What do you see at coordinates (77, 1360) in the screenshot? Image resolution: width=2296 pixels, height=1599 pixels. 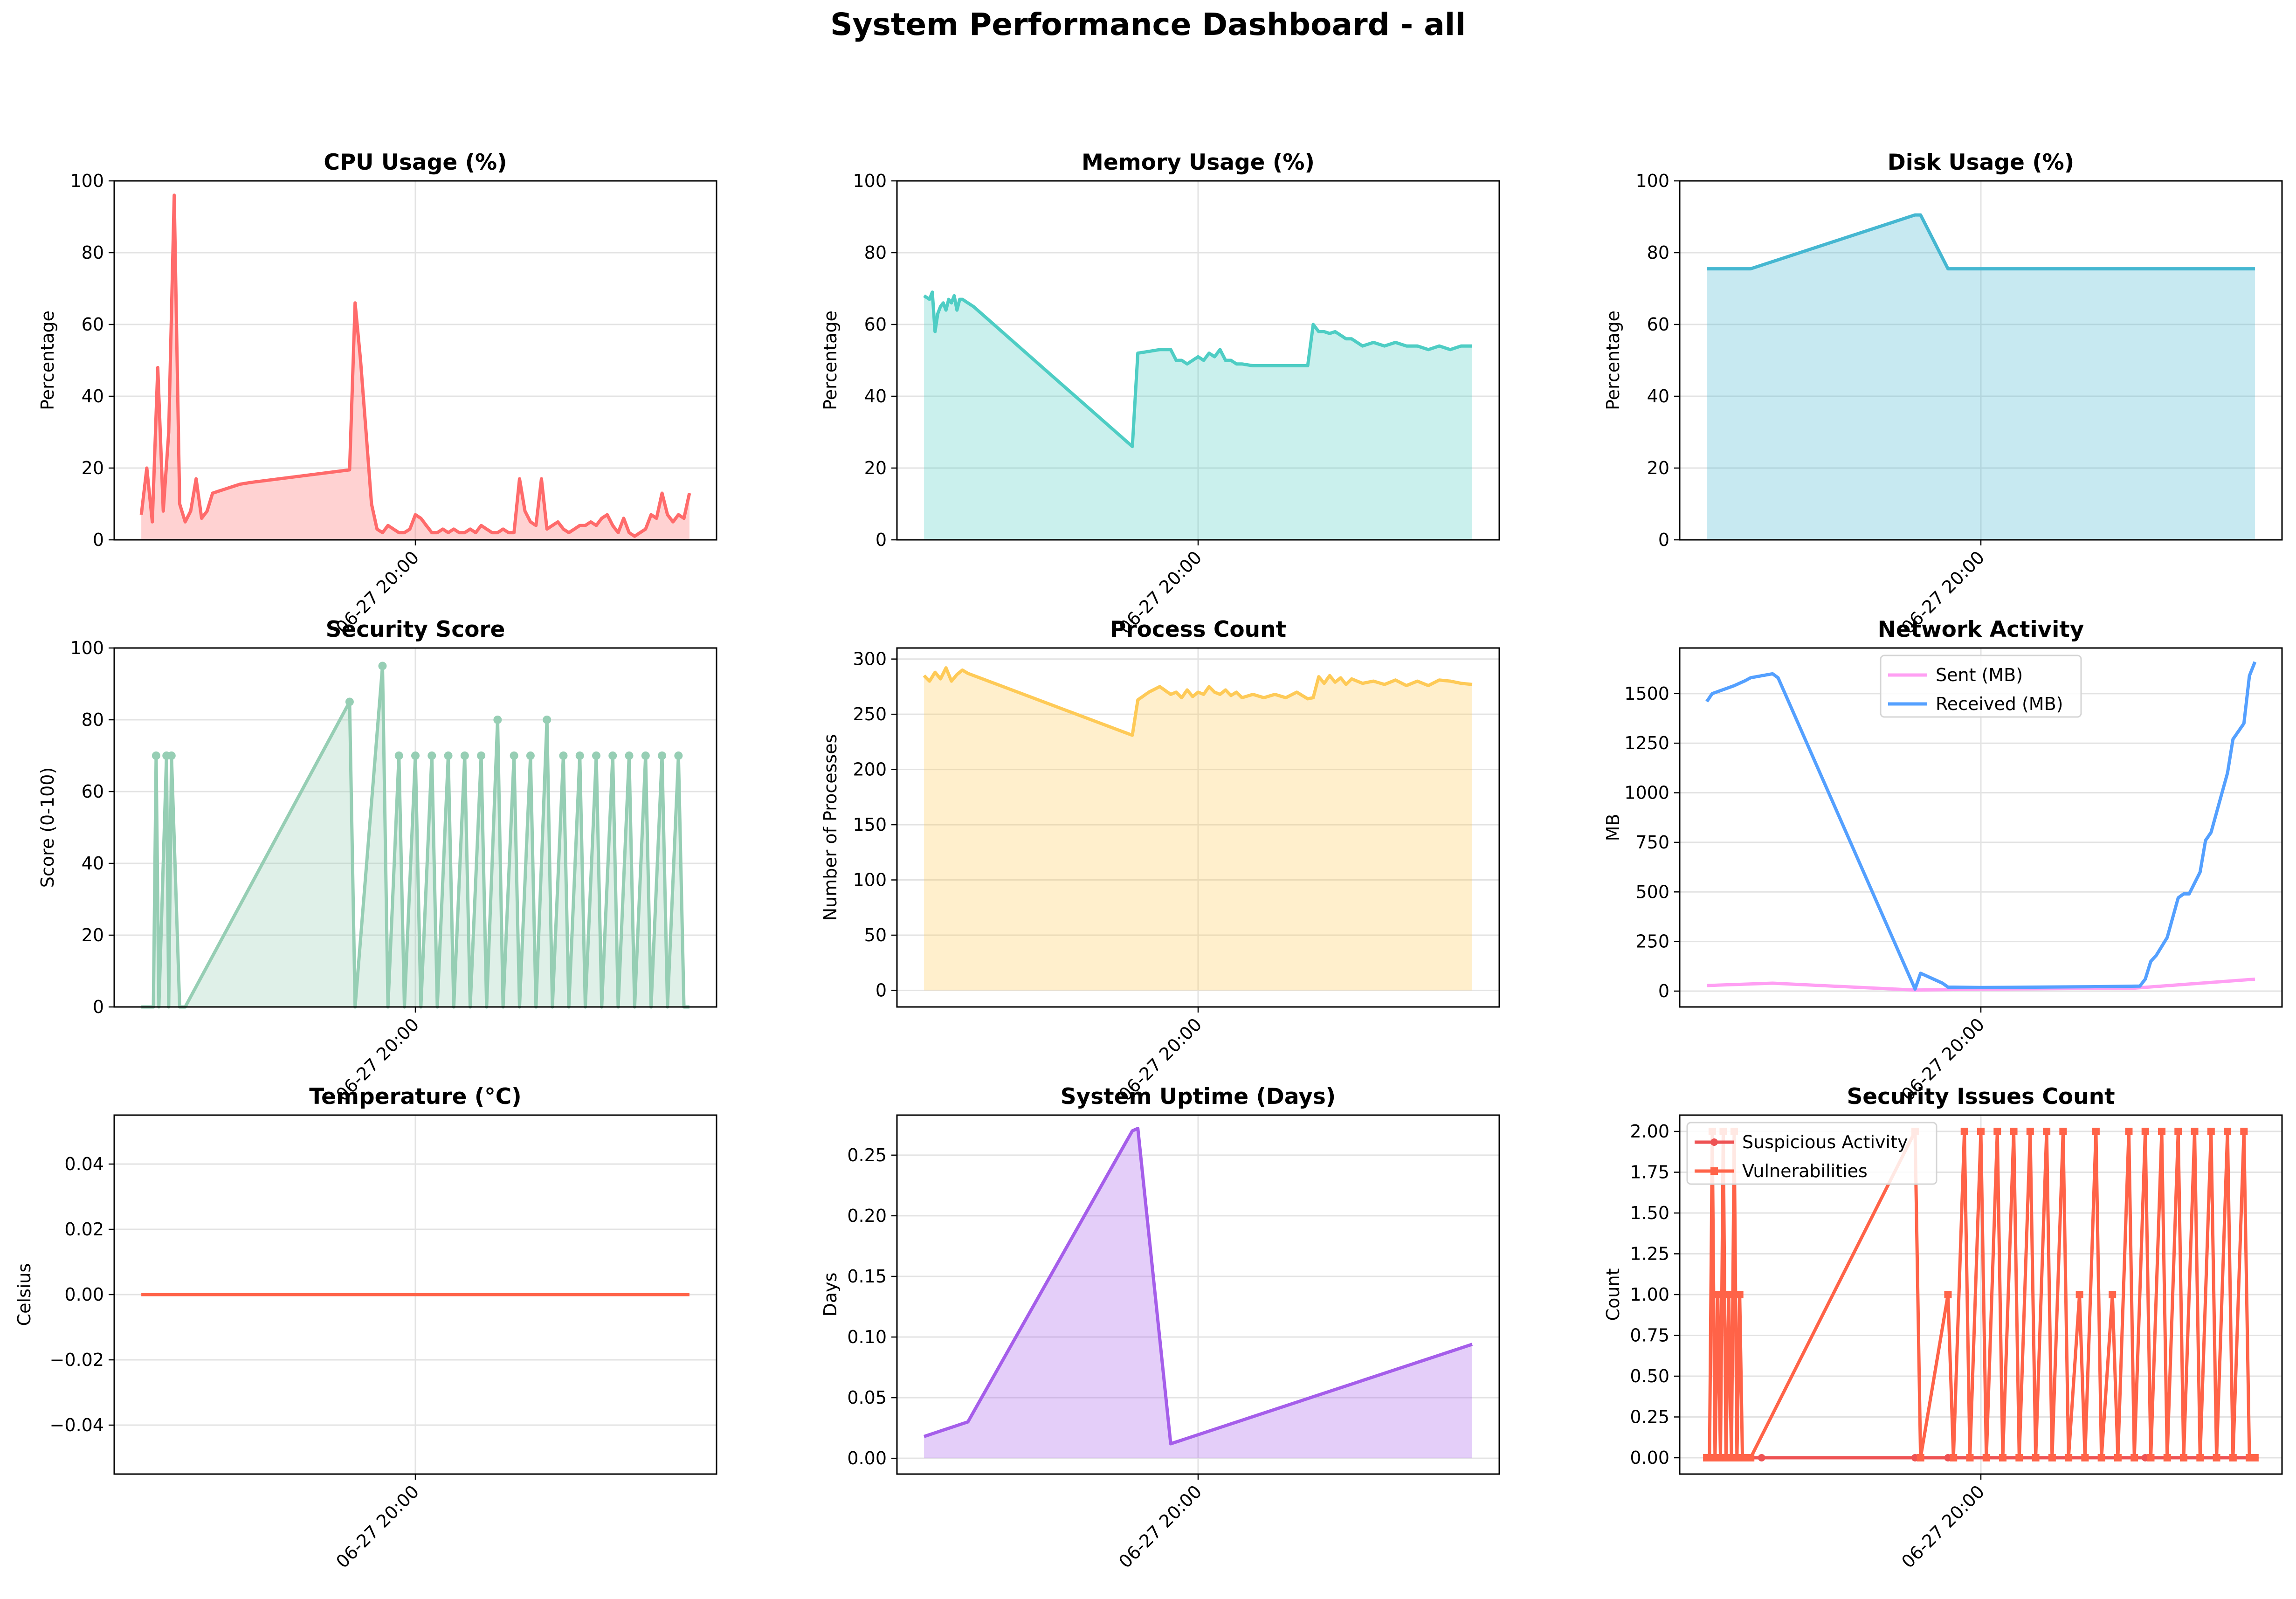 I see `y-tick-label: −0.02` at bounding box center [77, 1360].